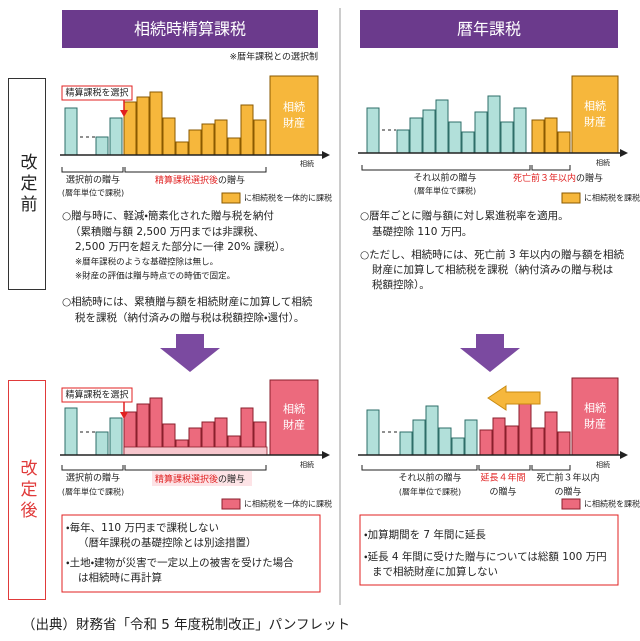 The image size is (640, 641). I want to click on label: 死亡前３年以内の贈与, so click(558, 178).